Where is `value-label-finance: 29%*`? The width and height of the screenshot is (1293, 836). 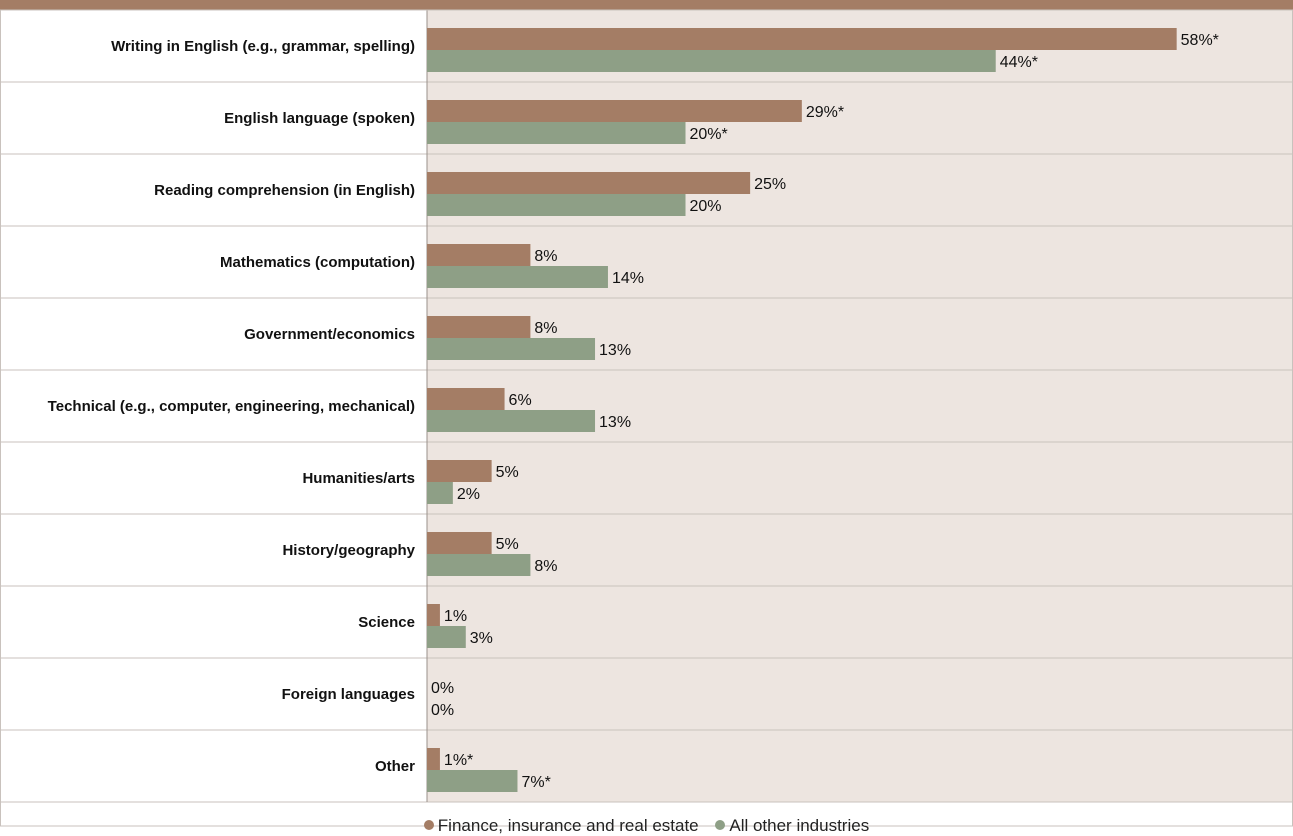
value-label-finance: 29%* is located at coordinates (825, 112).